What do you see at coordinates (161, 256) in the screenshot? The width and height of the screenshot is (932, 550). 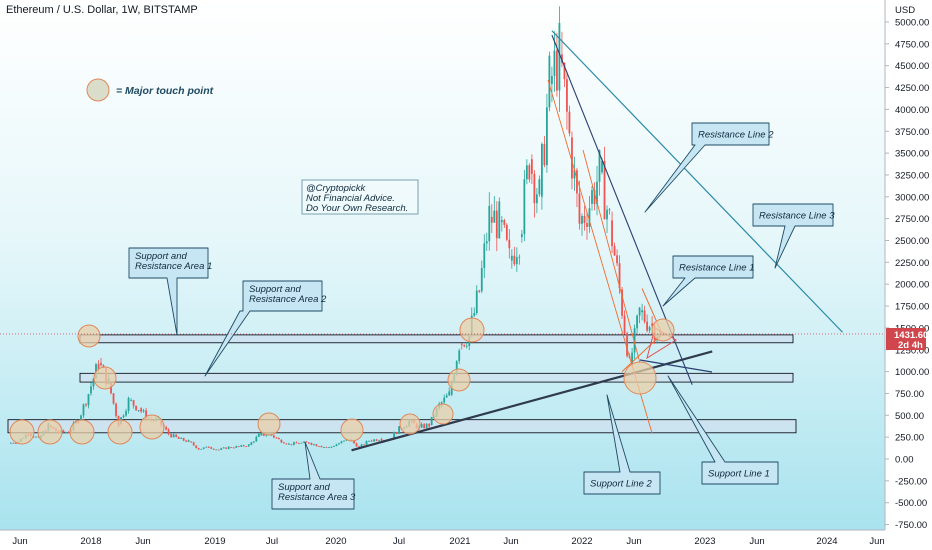 I see `callout-text: Support and` at bounding box center [161, 256].